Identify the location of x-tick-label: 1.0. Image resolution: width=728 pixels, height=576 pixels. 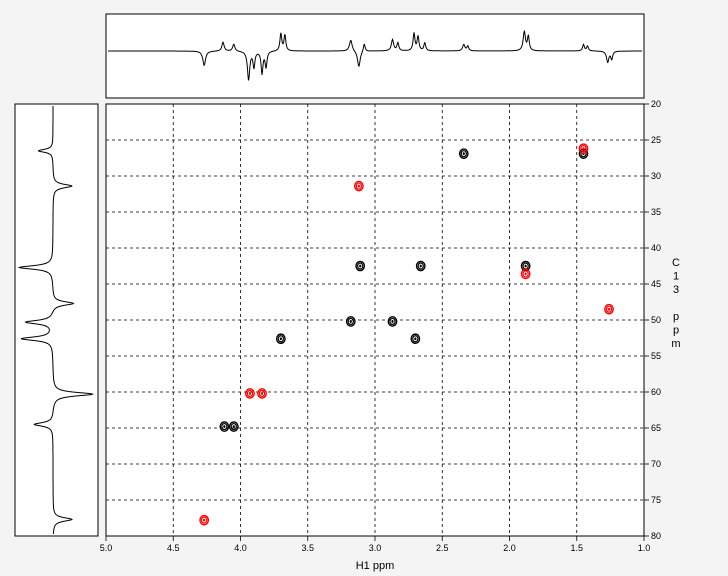
(644, 548).